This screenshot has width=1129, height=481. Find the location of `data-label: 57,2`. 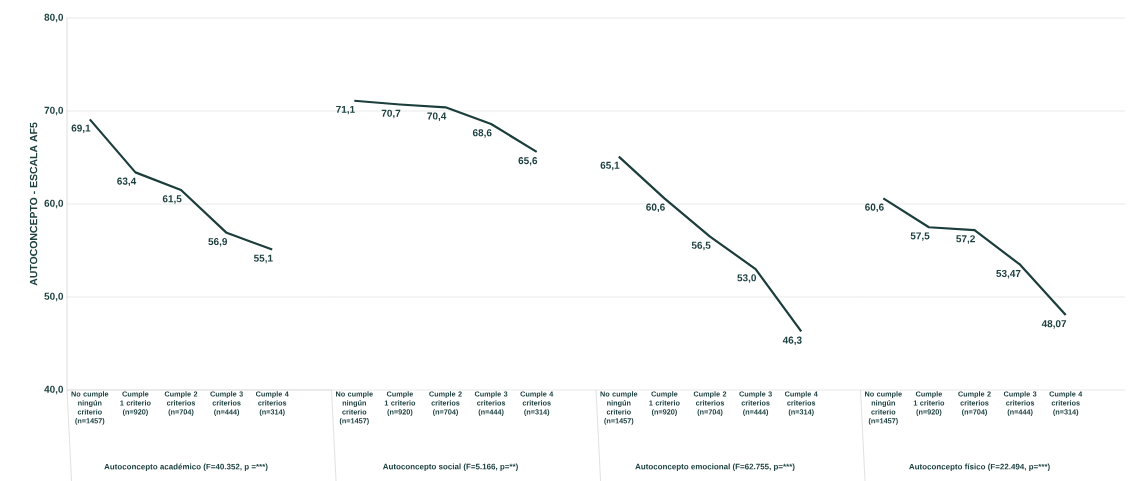

data-label: 57,2 is located at coordinates (965, 239).